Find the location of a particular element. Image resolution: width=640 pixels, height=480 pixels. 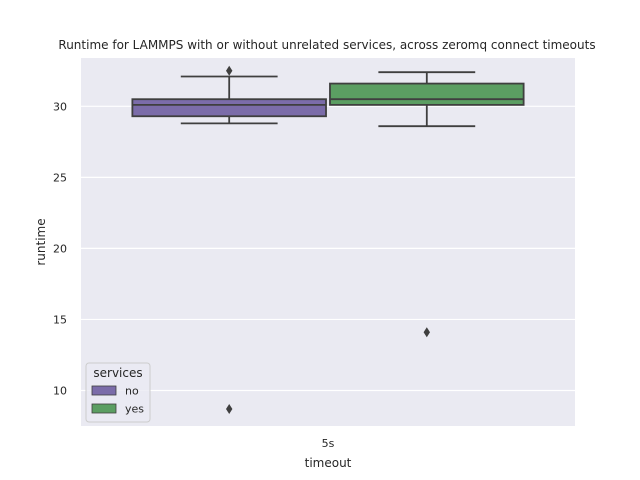

x-tick-label: 5s is located at coordinates (328, 443).